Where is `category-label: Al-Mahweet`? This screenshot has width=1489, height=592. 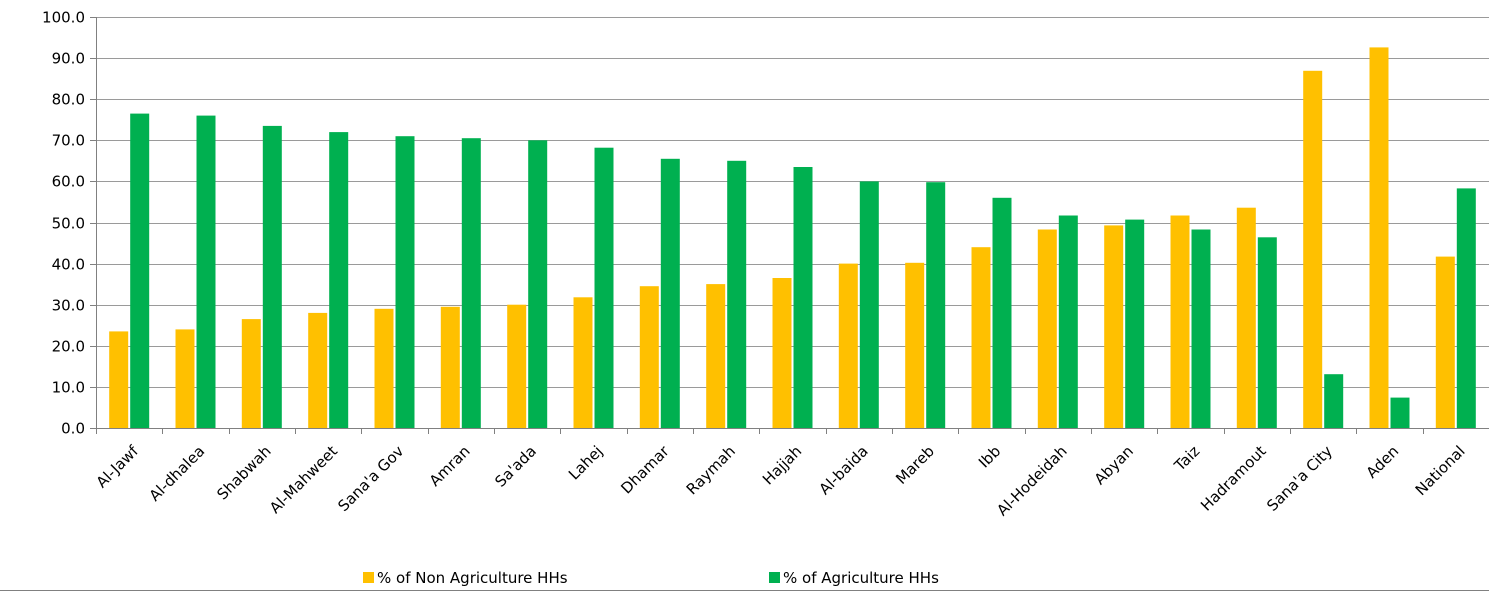
category-label: Al-Mahweet is located at coordinates (303, 479).